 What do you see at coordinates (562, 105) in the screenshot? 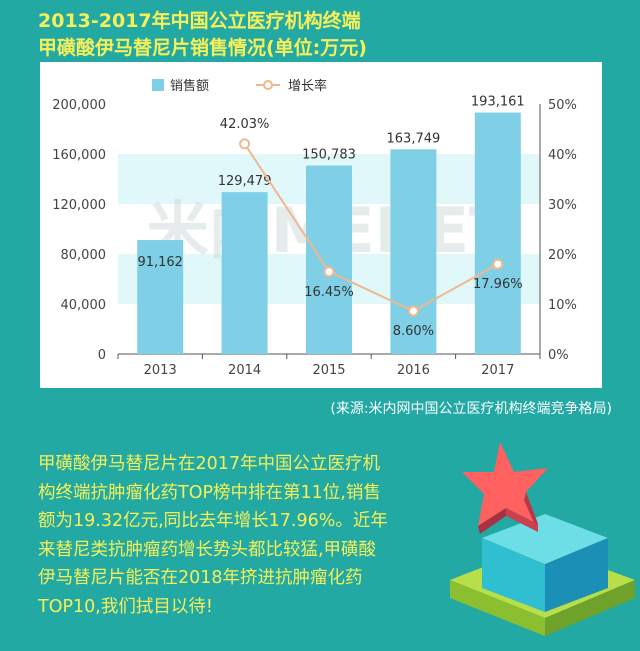
I see `y2-tick-label: 50%` at bounding box center [562, 105].